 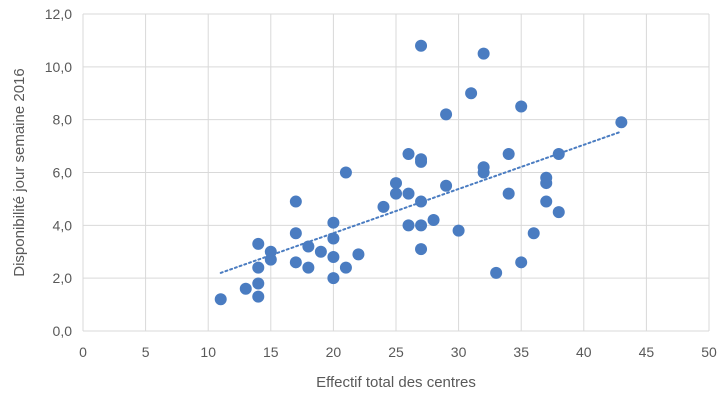 What do you see at coordinates (58, 67) in the screenshot?
I see `y-tick-label: 10,0` at bounding box center [58, 67].